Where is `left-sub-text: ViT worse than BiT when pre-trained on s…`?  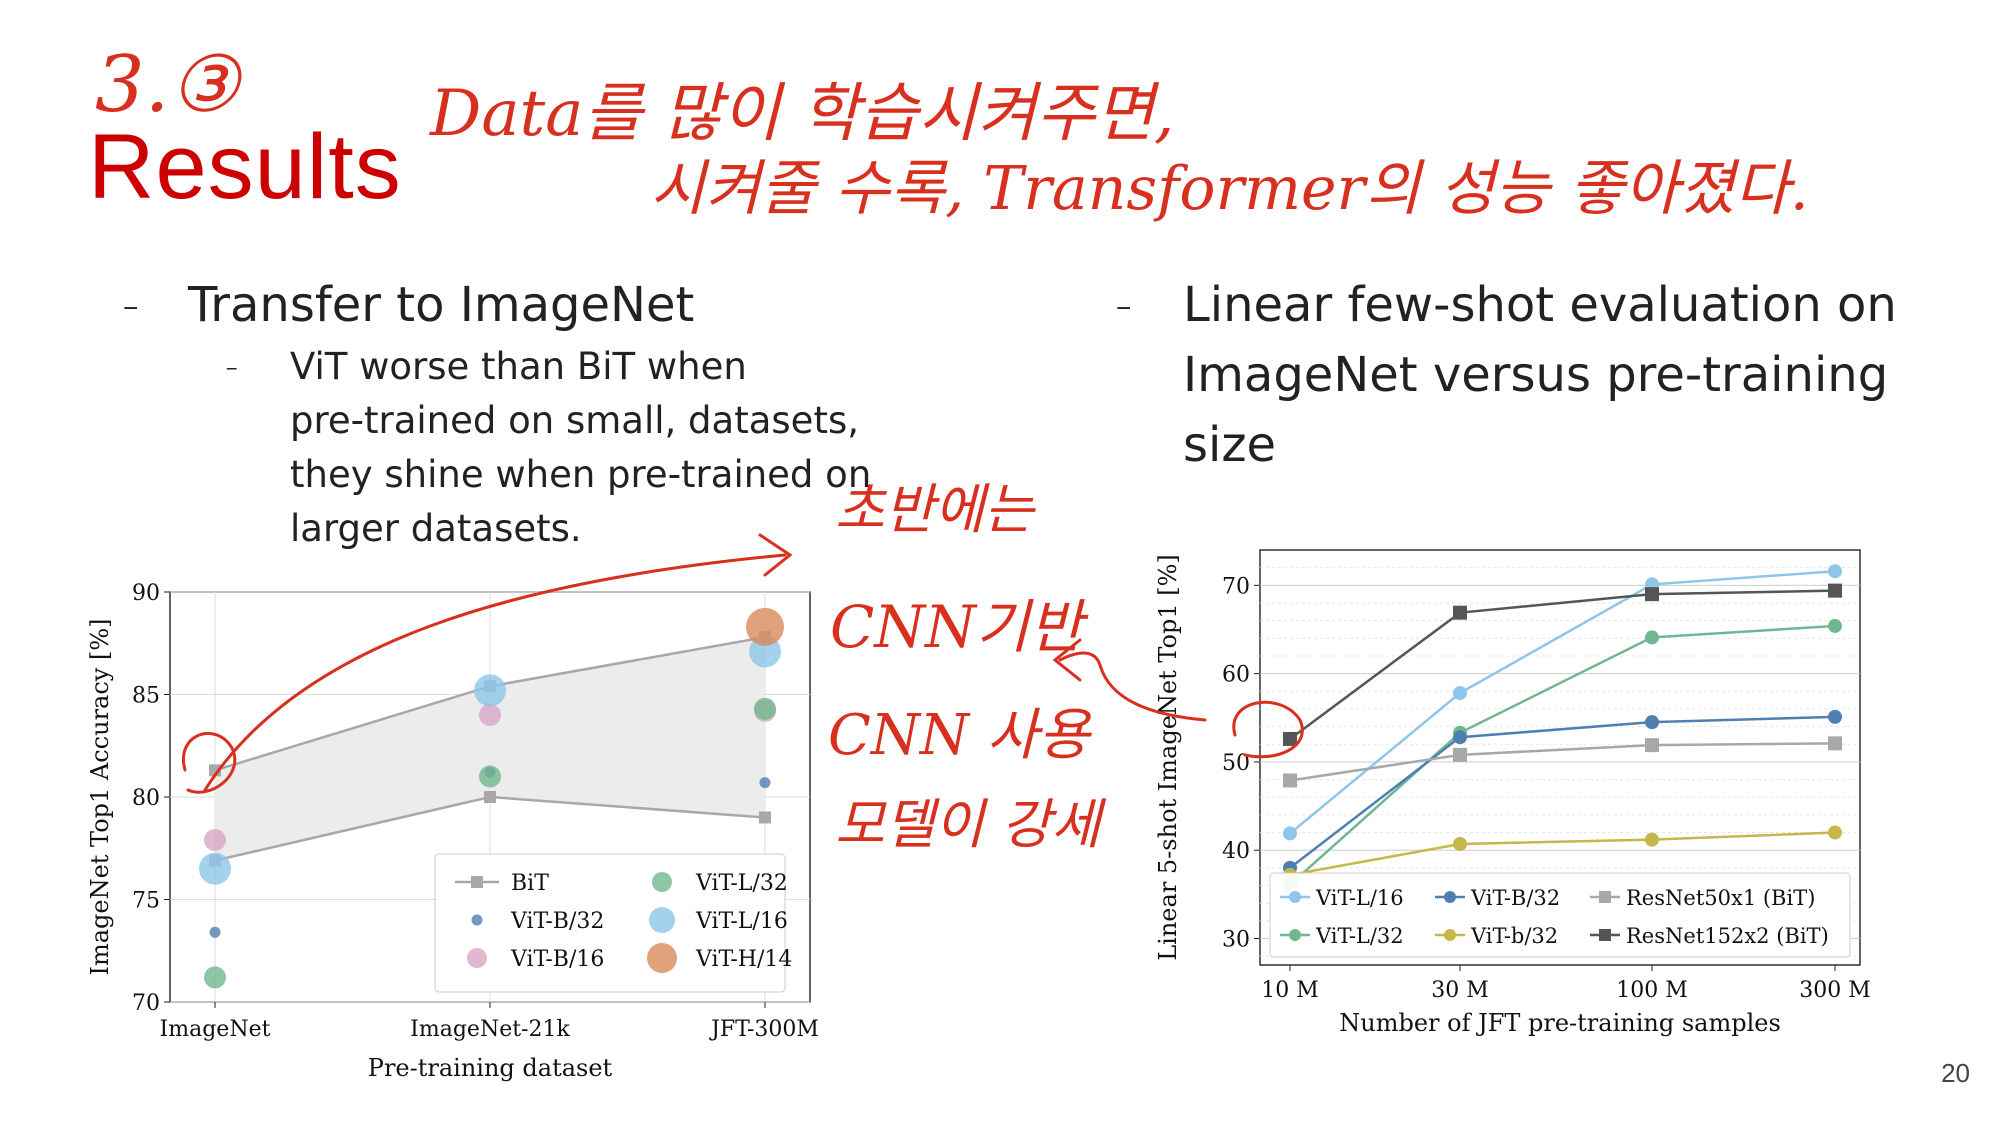 left-sub-text: ViT worse than BiT when pre-trained on s… is located at coordinates (580, 448).